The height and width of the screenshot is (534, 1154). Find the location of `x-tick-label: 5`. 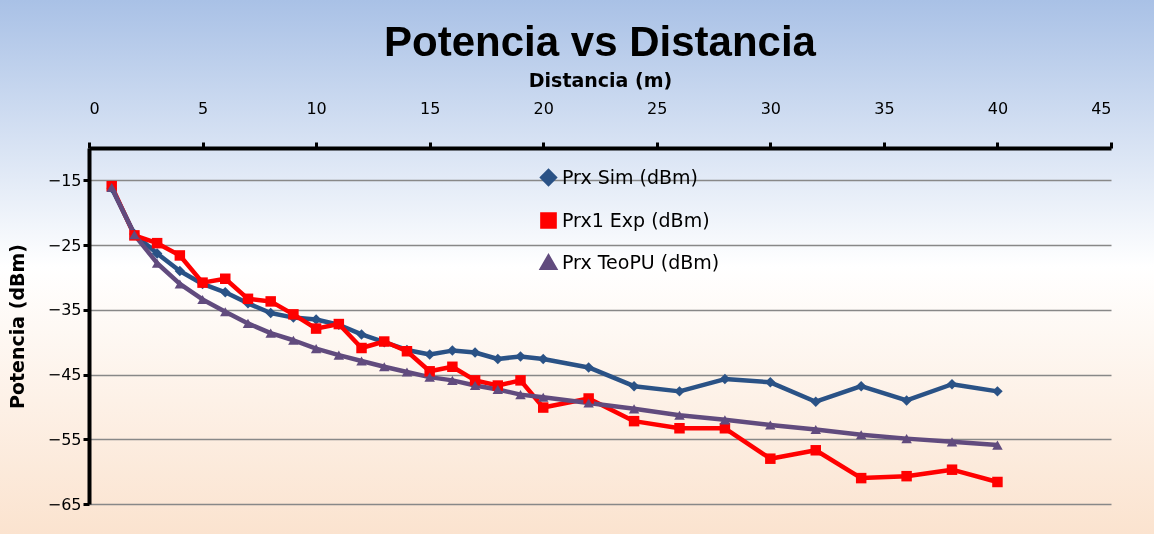

x-tick-label: 5 is located at coordinates (203, 108).